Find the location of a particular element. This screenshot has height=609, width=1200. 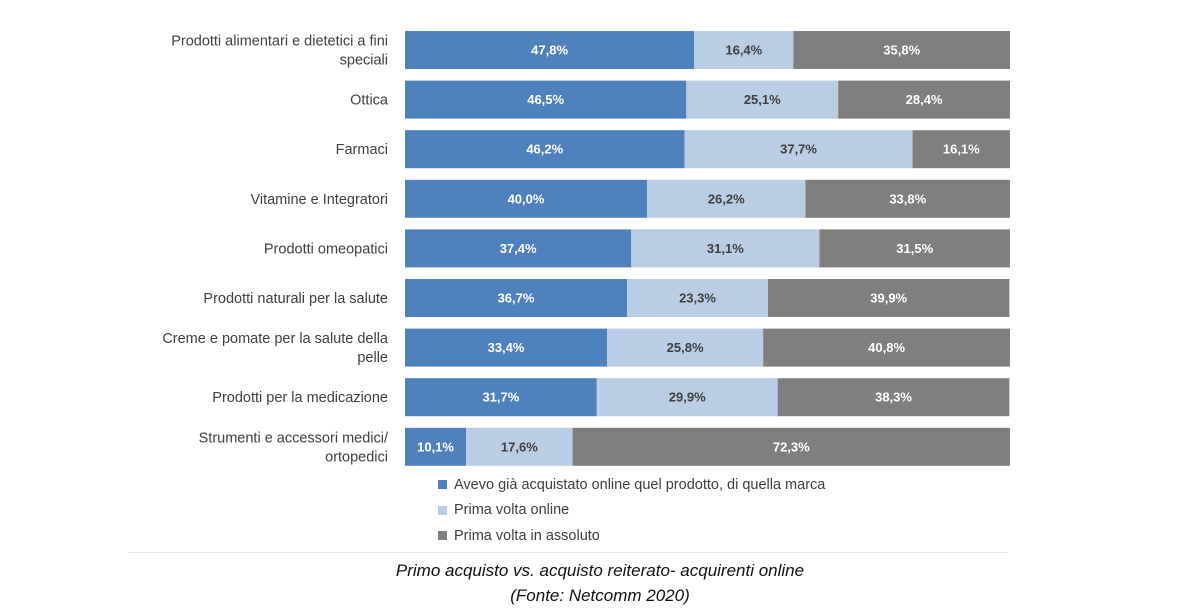

category-label-line: Strumenti e accessori medici/ is located at coordinates (294, 438).